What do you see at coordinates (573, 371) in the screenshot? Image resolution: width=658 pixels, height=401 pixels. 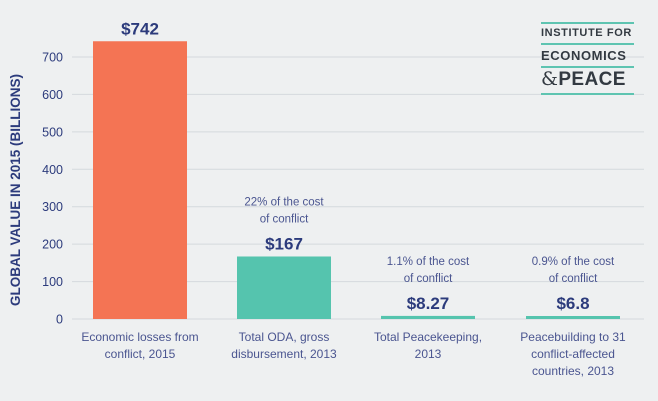 I see `category-label-4-line-3: countries, 2013` at bounding box center [573, 371].